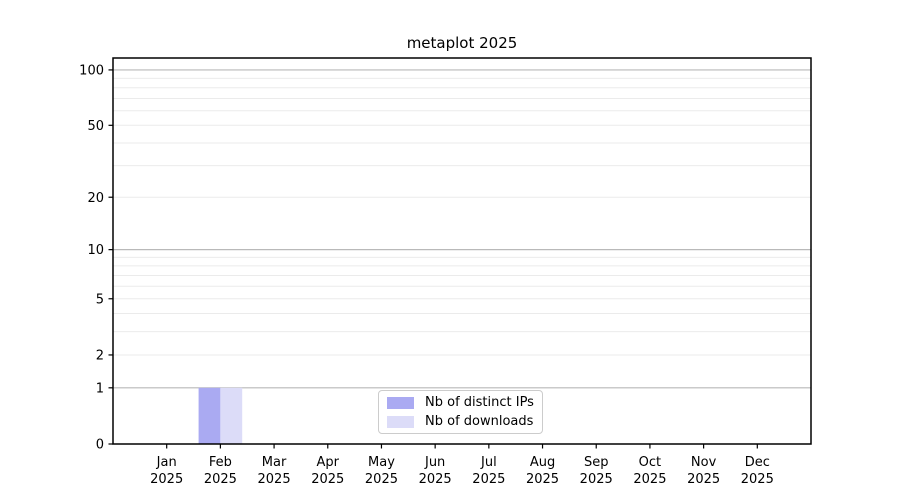 The image size is (900, 500). Describe the element at coordinates (704, 462) in the screenshot. I see `x-tick-label-month: Nov` at that location.